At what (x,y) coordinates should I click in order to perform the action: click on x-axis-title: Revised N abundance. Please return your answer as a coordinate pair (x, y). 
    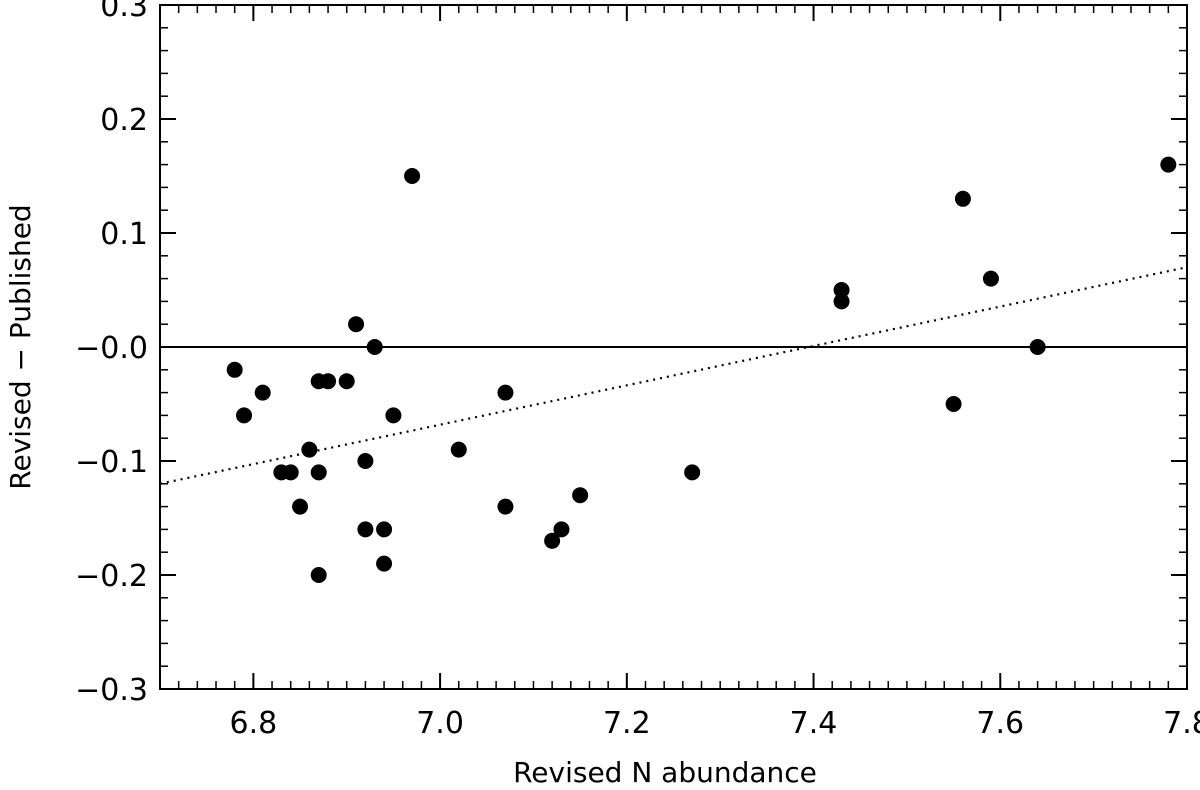
    Looking at the image, I should click on (665, 772).